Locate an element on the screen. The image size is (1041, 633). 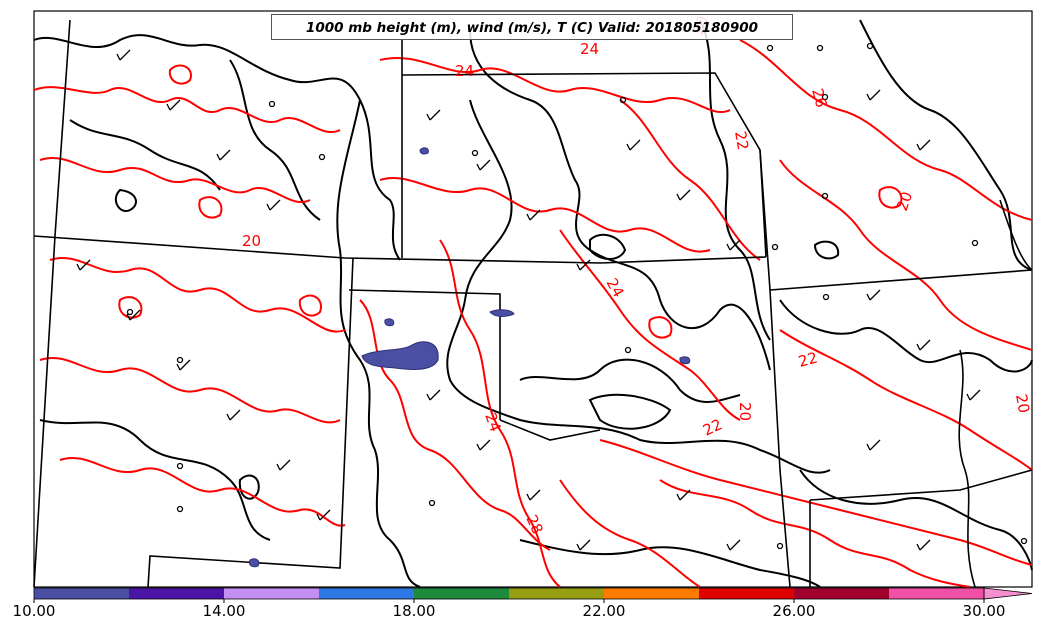
colorbar-tick-label: 30.00 is located at coordinates (984, 611).